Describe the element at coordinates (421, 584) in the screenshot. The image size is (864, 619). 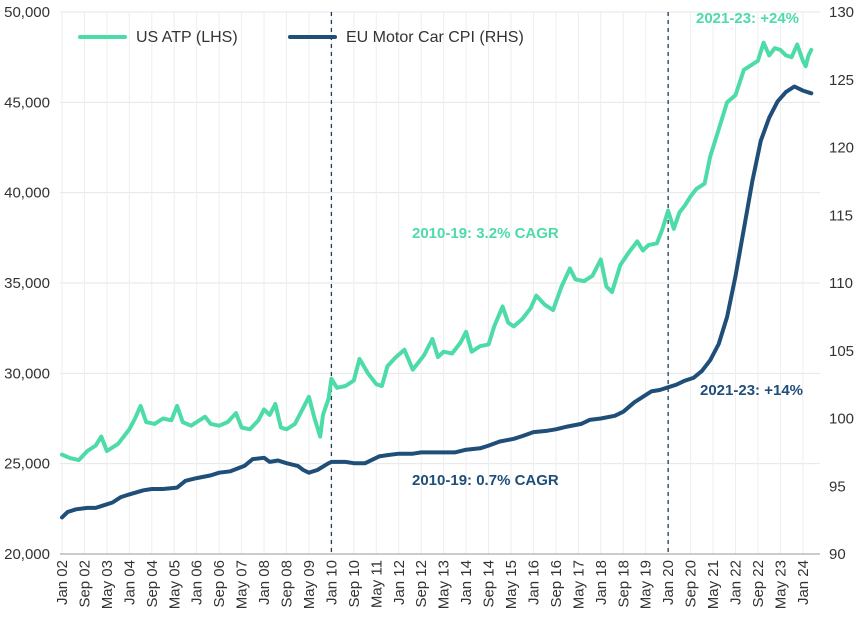
I see `x-tick-label: Sep 12` at that location.